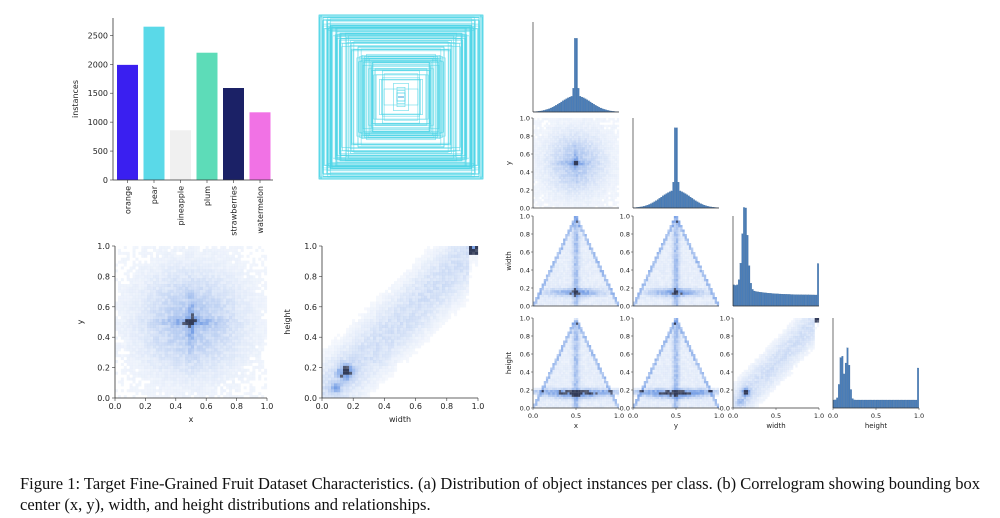 The width and height of the screenshot is (1000, 518). Describe the element at coordinates (103, 276) in the screenshot. I see `y-tick-label: 0.8` at that location.